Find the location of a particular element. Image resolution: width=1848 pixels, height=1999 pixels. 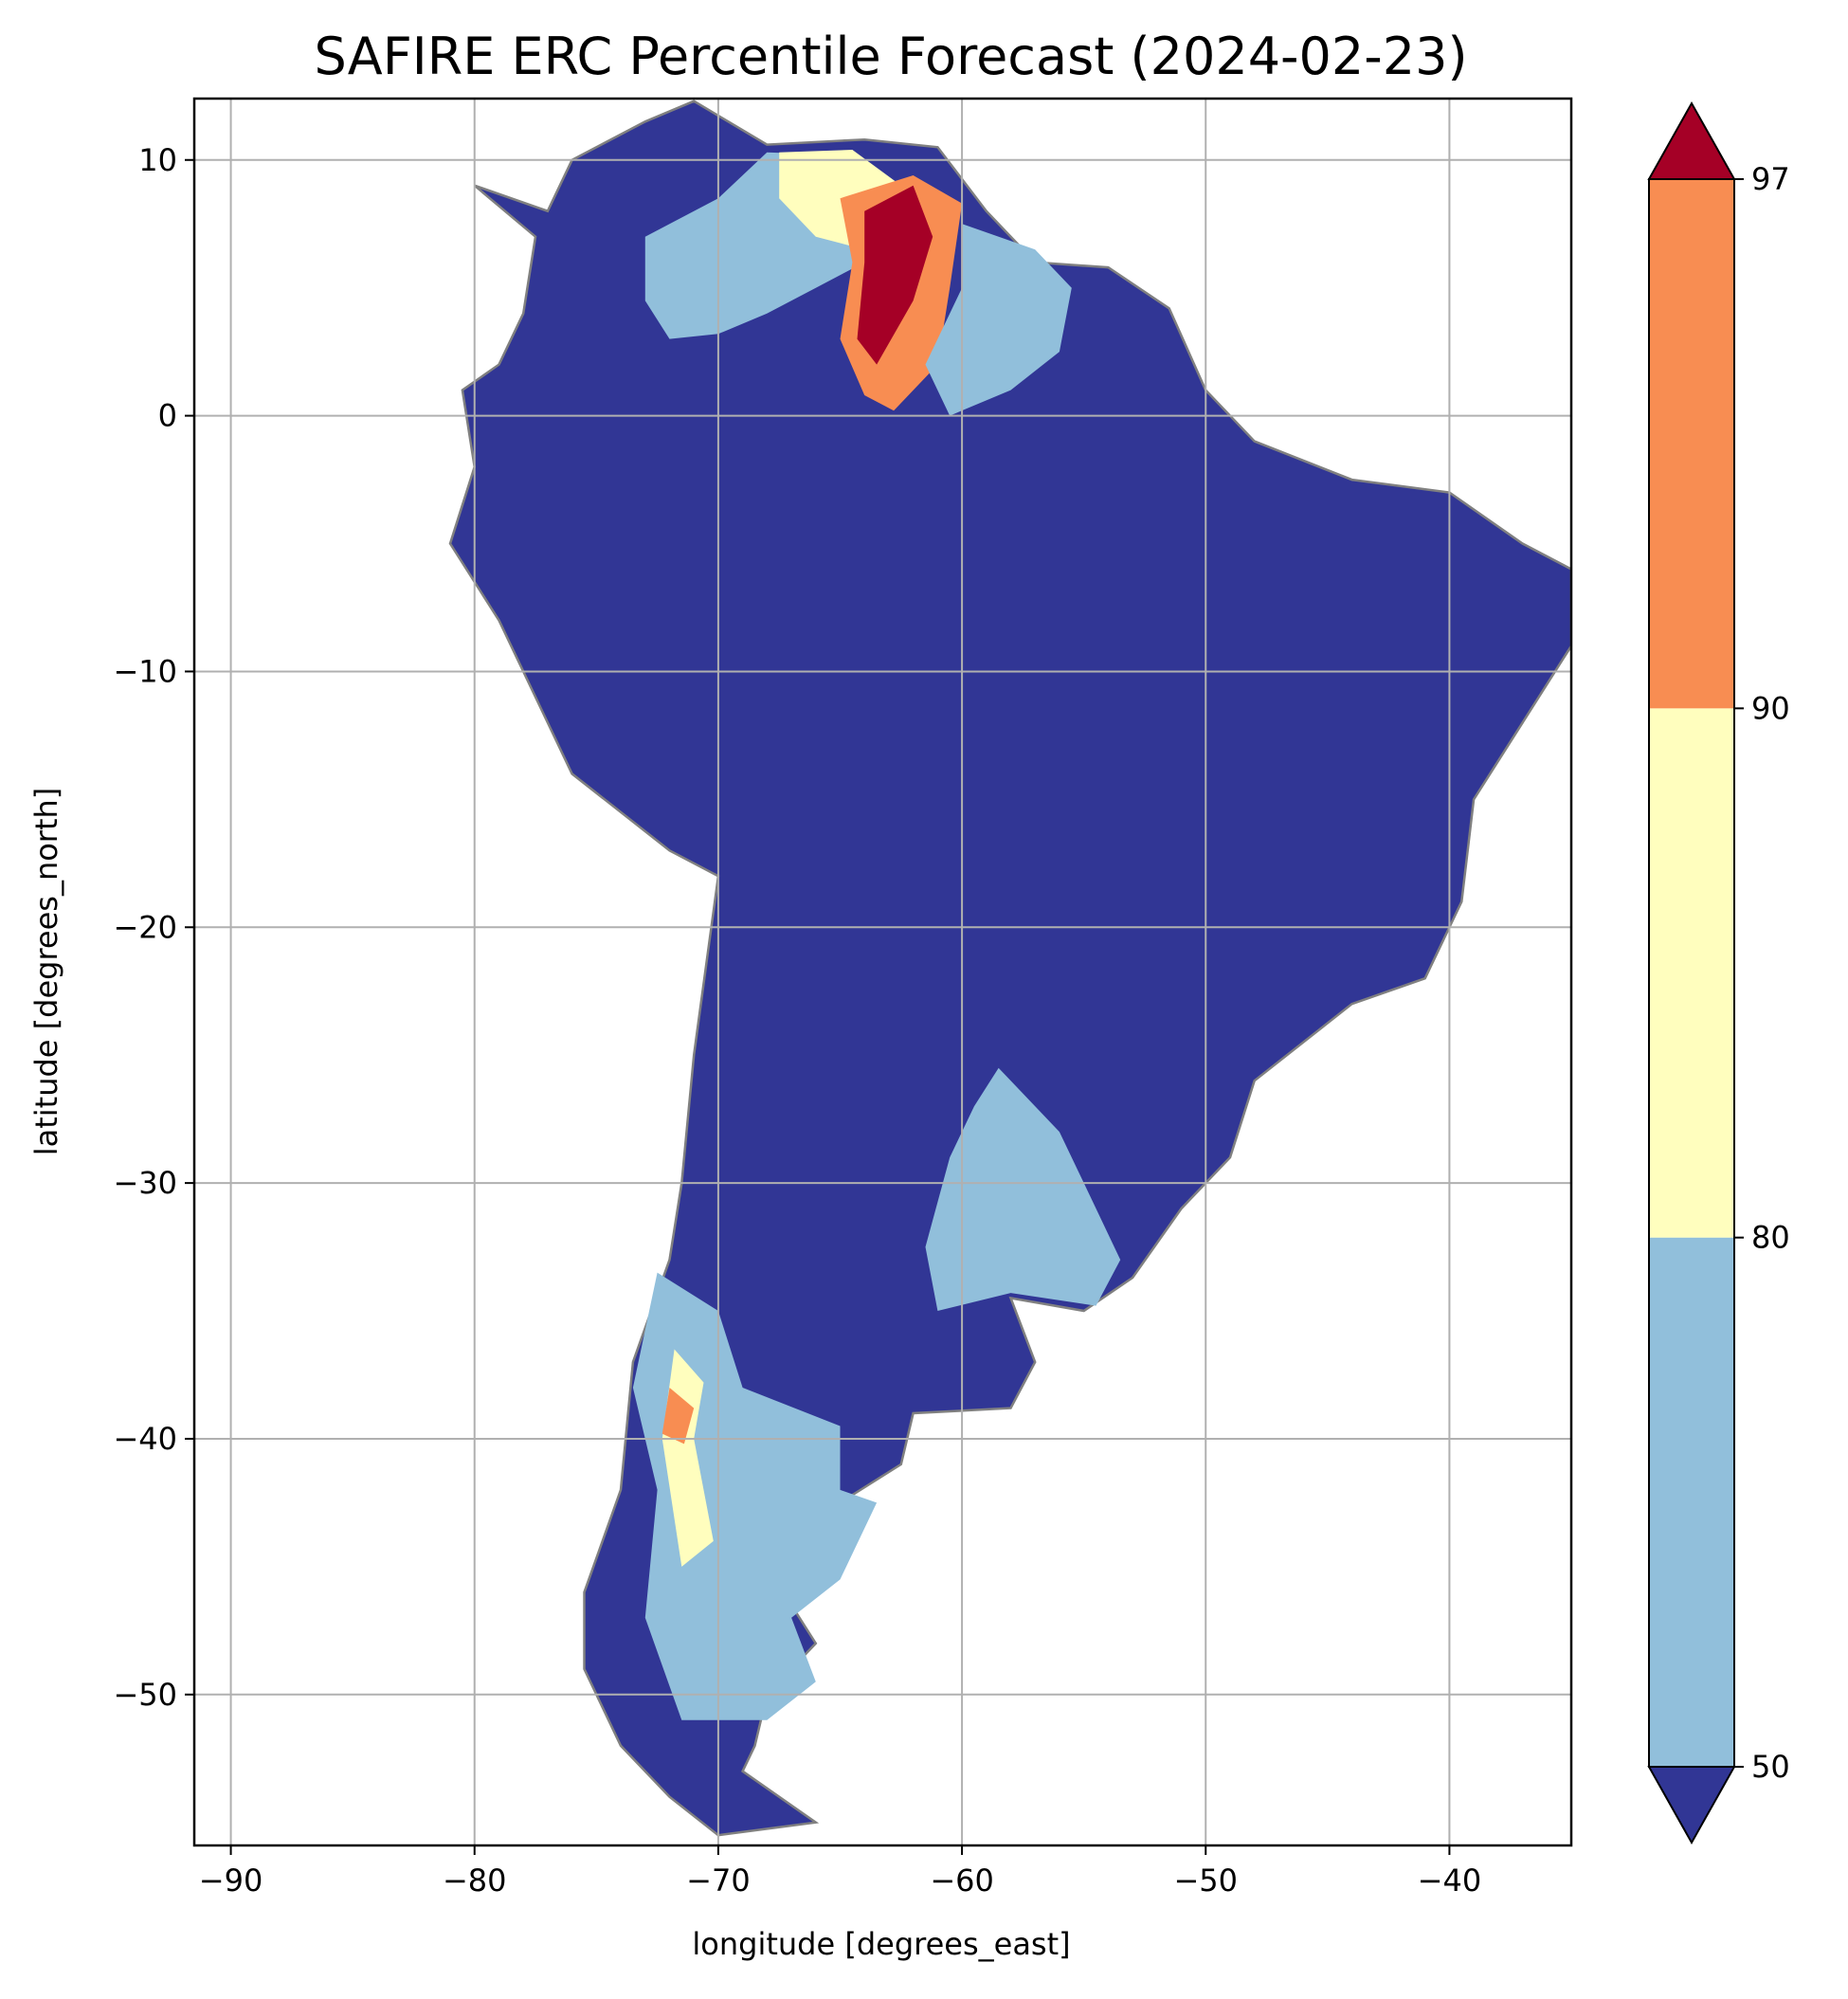

x-tick-label: −90 is located at coordinates (231, 1881).